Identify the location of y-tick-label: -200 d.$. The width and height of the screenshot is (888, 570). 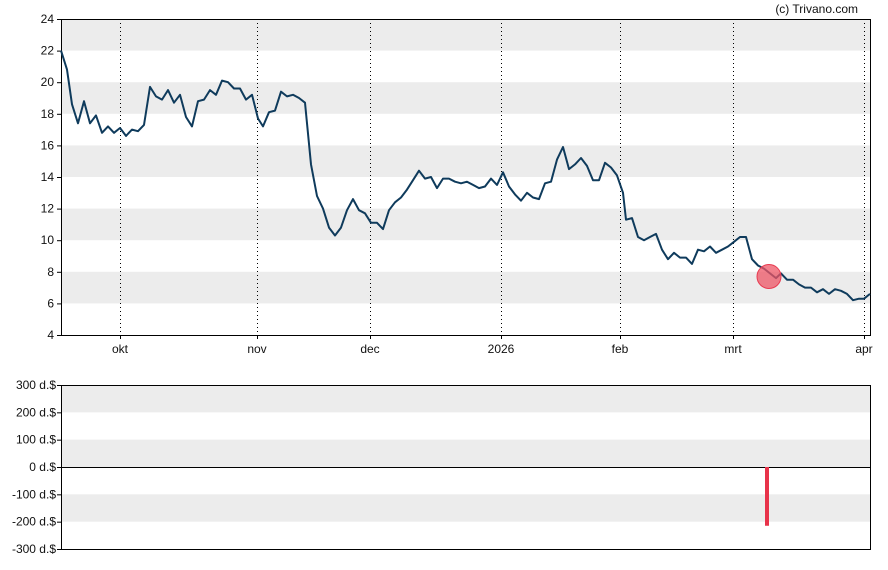
(34, 522).